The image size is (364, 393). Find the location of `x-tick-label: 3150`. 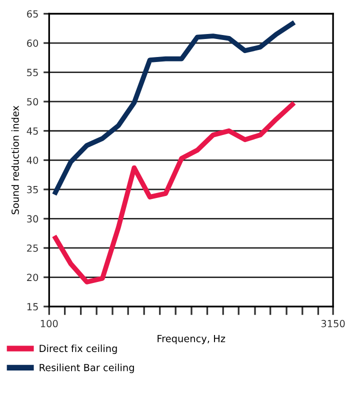

x-tick-label: 3150 is located at coordinates (333, 324).